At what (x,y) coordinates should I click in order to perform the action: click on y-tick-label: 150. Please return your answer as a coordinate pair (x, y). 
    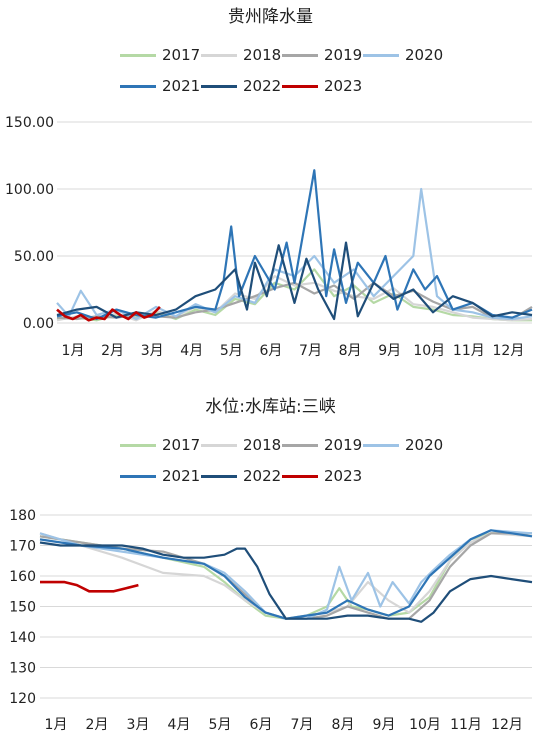
    Looking at the image, I should click on (22, 608).